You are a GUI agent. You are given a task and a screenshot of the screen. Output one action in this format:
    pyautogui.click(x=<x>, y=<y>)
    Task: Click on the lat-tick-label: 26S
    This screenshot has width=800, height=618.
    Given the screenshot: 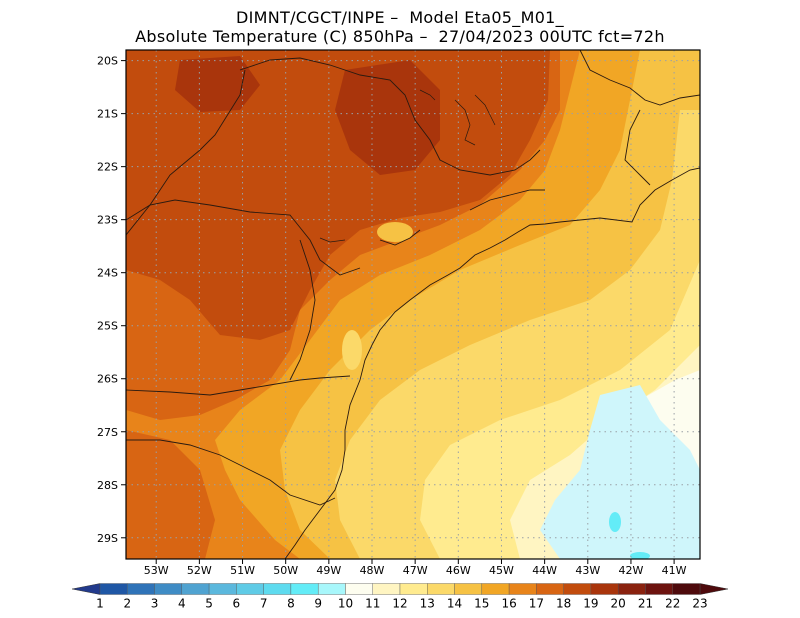 What is the action you would take?
    pyautogui.click(x=107, y=379)
    